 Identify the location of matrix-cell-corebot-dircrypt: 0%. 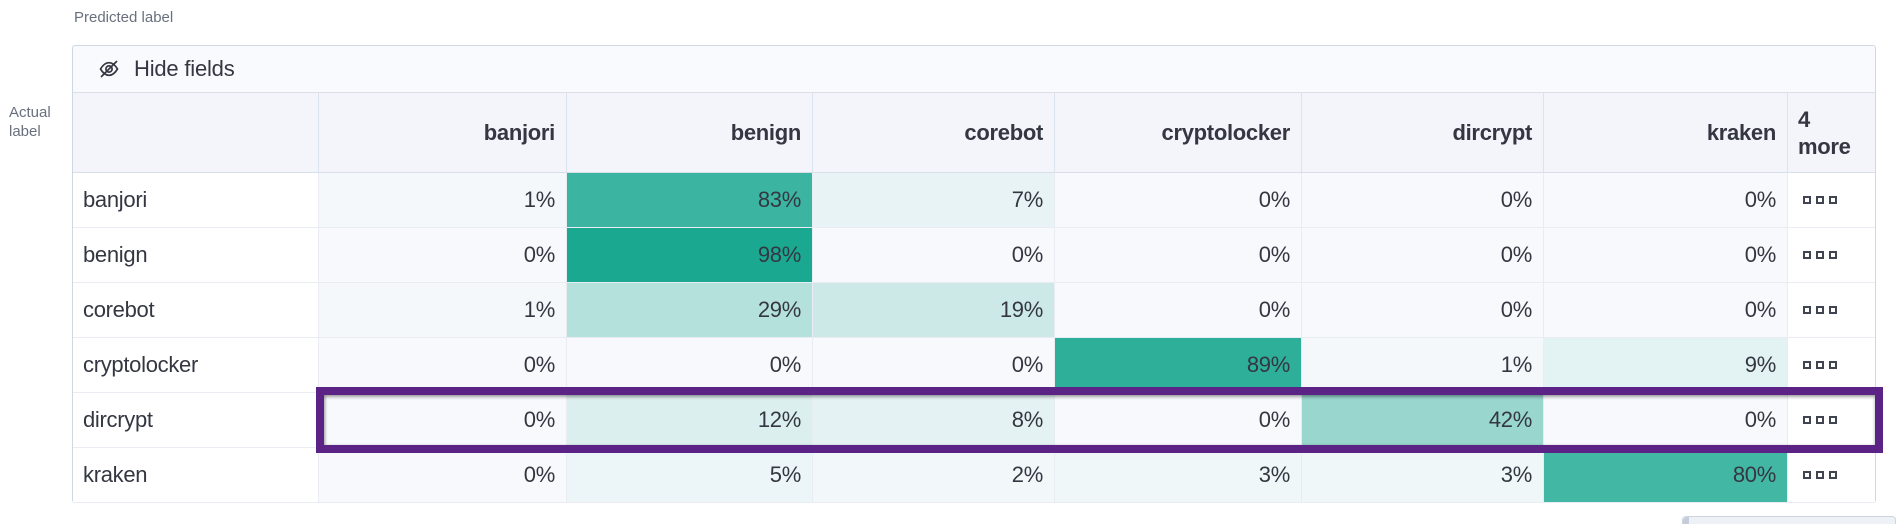
(1423, 310).